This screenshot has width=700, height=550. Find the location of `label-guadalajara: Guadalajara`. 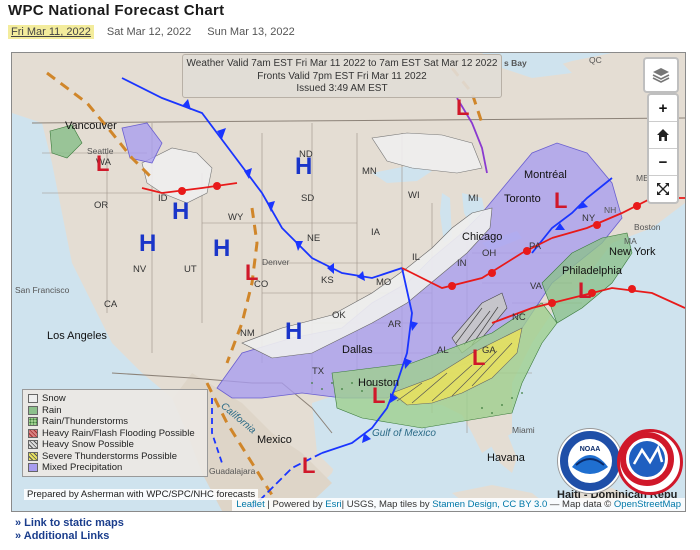

label-guadalajara: Guadalajara is located at coordinates (232, 471).